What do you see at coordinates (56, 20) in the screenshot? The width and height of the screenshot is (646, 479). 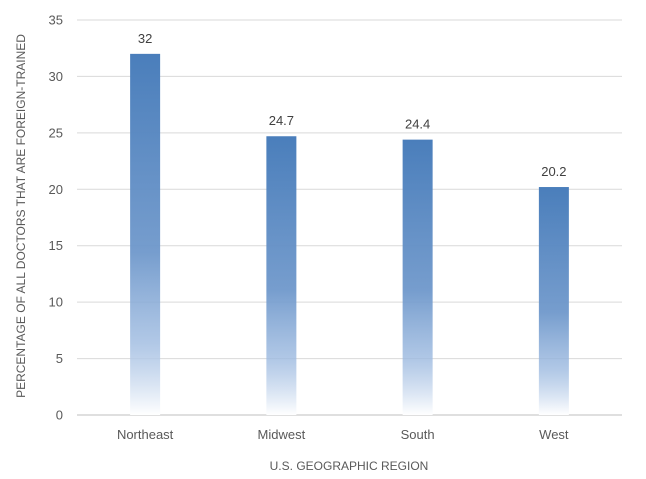 I see `y-tick-label: 35` at bounding box center [56, 20].